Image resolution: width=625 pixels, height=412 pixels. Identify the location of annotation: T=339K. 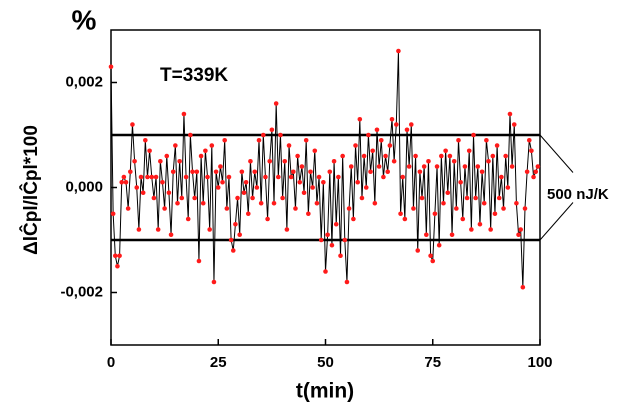
(194, 75).